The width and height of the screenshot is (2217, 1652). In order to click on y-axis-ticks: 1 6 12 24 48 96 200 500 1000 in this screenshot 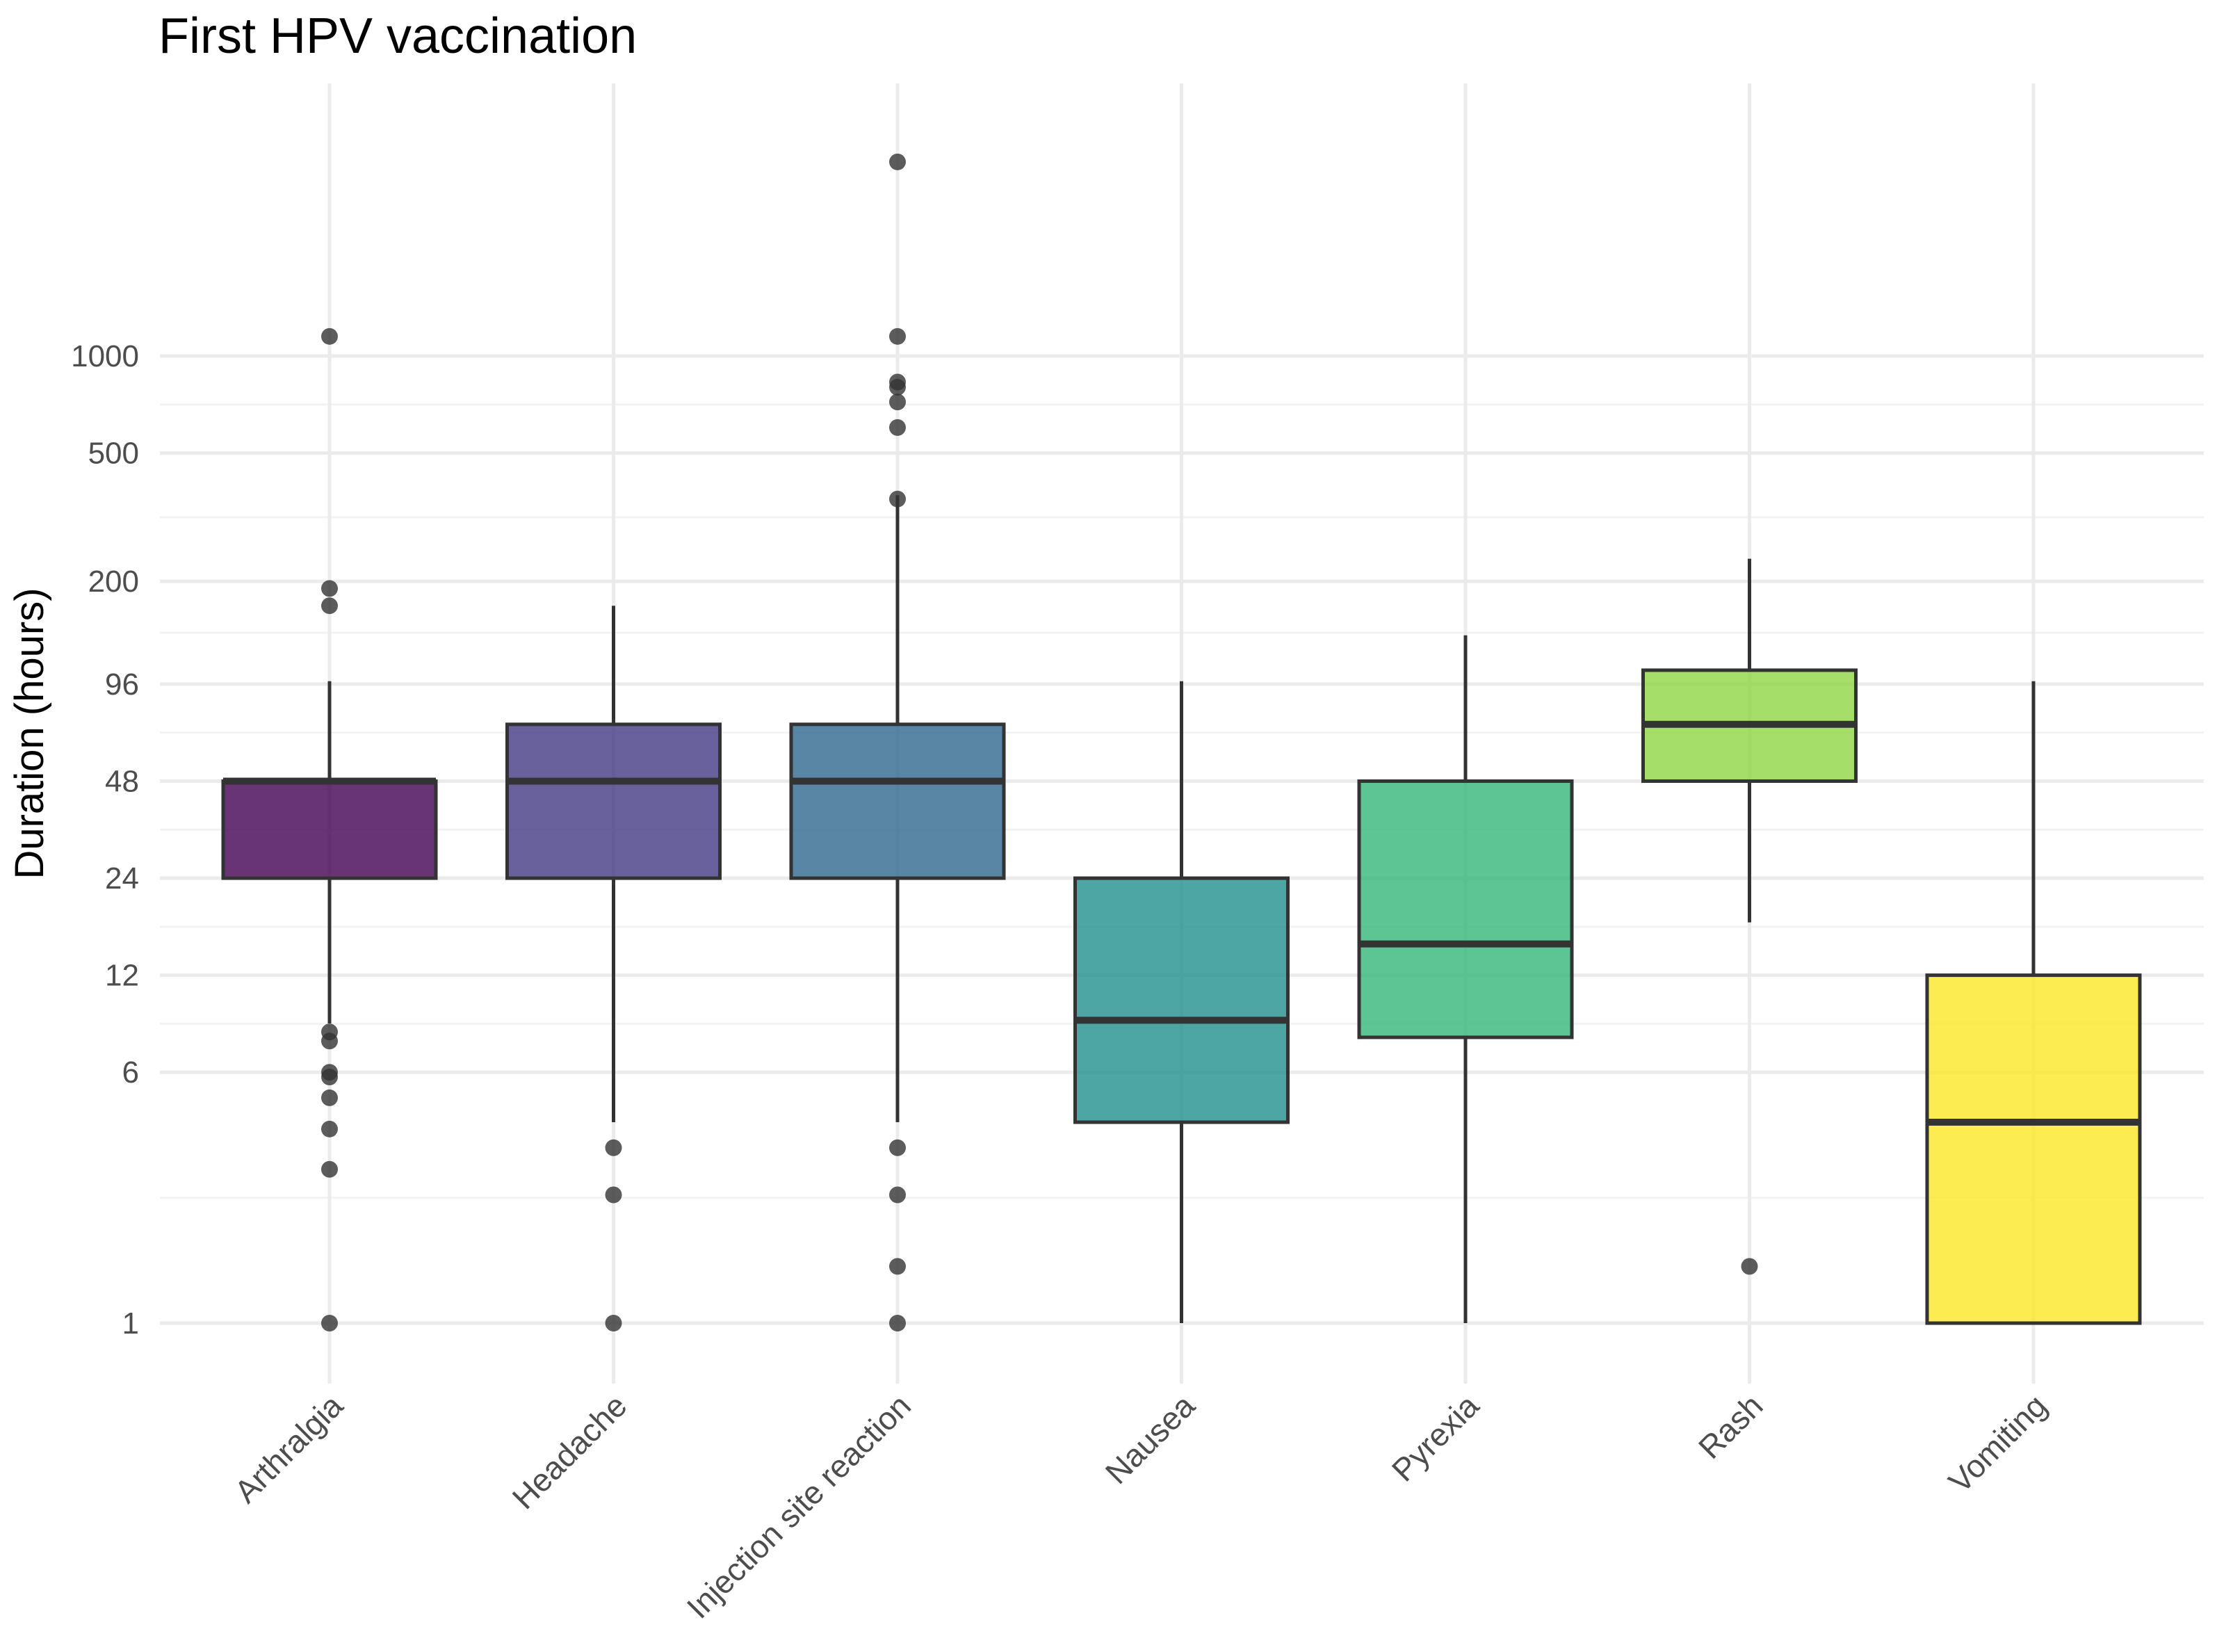, I will do `click(105, 840)`.